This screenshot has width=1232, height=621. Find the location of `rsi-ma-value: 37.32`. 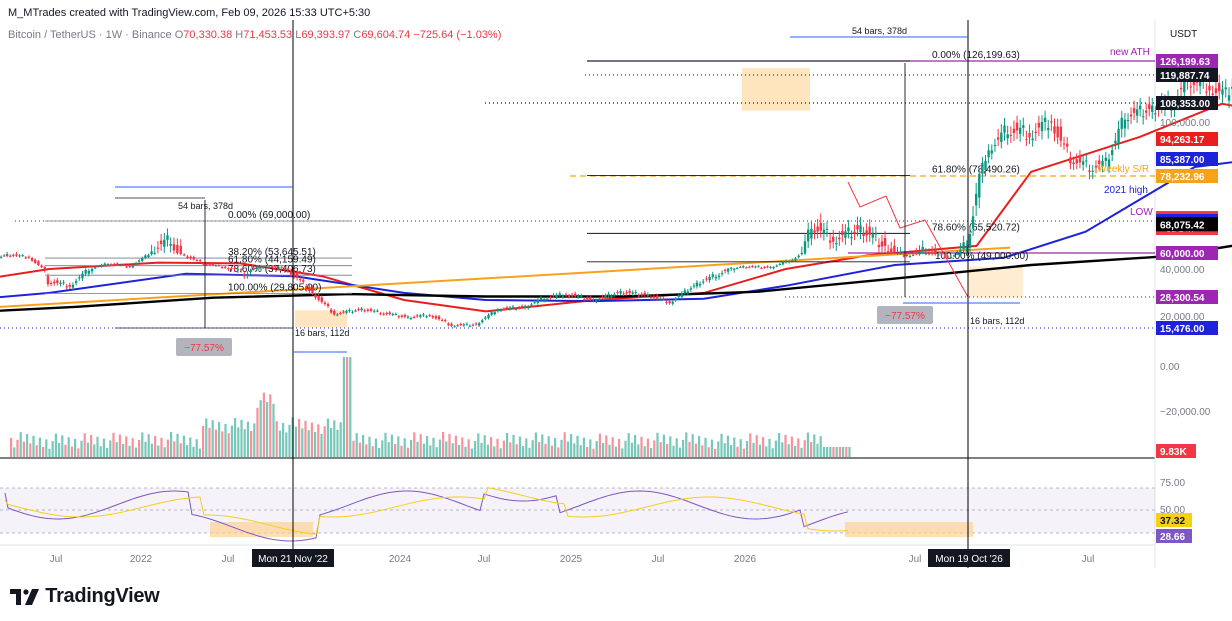

rsi-ma-value: 37.32 is located at coordinates (1172, 521).